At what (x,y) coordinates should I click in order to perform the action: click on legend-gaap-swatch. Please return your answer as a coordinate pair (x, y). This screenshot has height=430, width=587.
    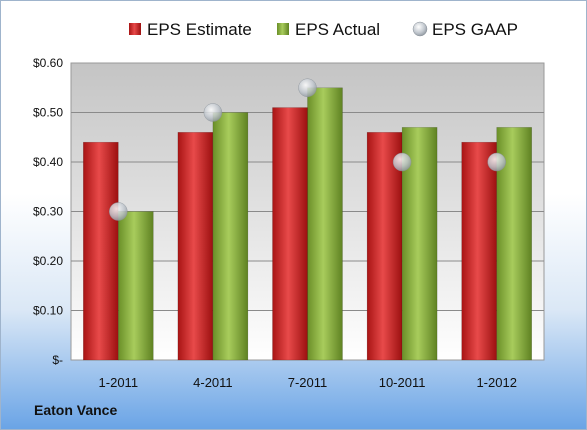
    Looking at the image, I should click on (420, 29).